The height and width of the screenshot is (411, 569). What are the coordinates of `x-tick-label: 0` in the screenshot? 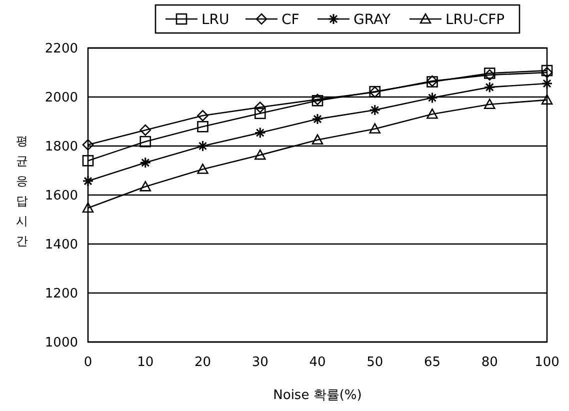 It's located at (88, 362).